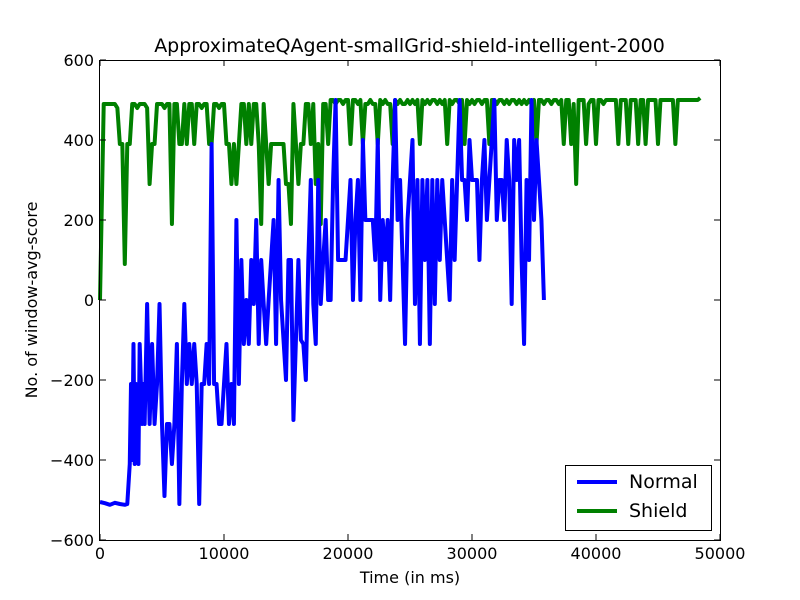  I want to click on legend: Normal Shield, so click(638, 498).